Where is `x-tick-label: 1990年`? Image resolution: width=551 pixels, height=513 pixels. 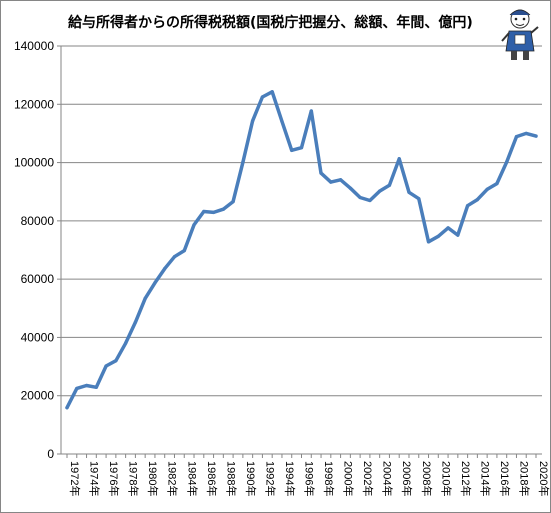 x-tick-label: 1990年 is located at coordinates (251, 478).